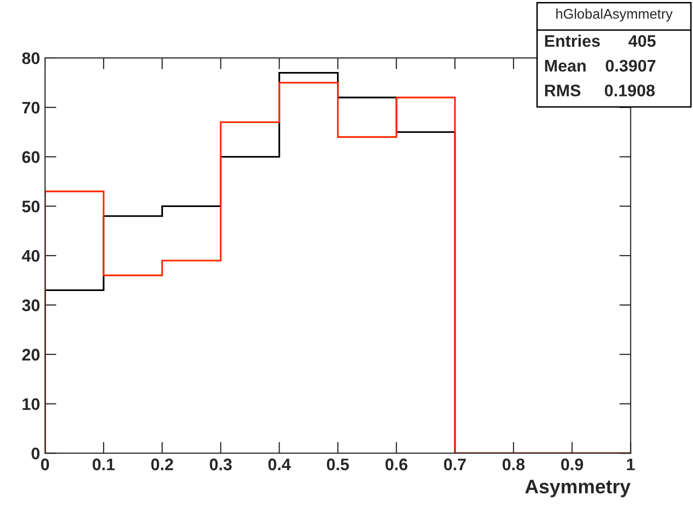 Image resolution: width=693 pixels, height=527 pixels. Describe the element at coordinates (31, 157) in the screenshot. I see `y-tick-label: 60` at that location.